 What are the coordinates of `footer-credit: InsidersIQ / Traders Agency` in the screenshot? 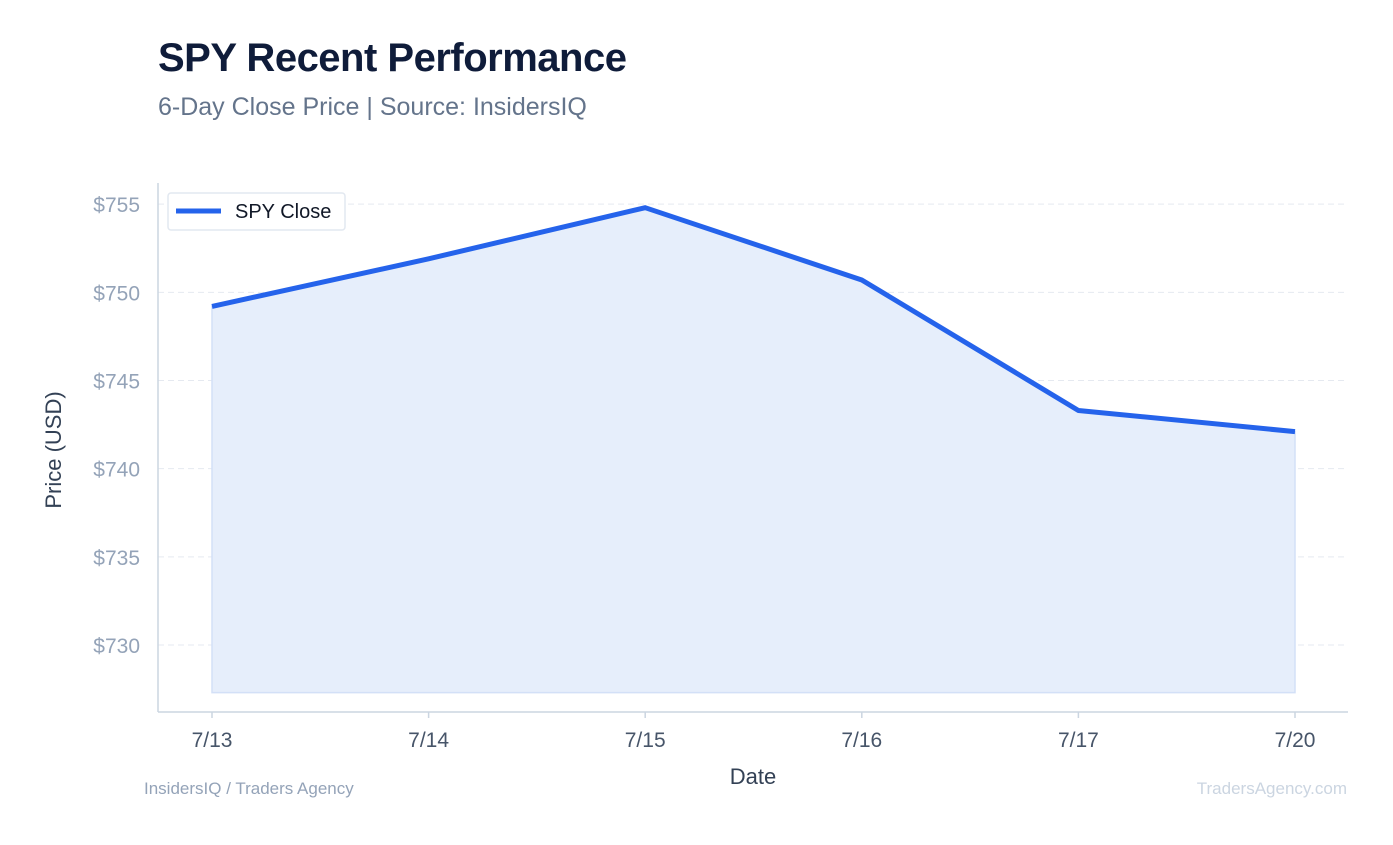 It's located at (249, 788).